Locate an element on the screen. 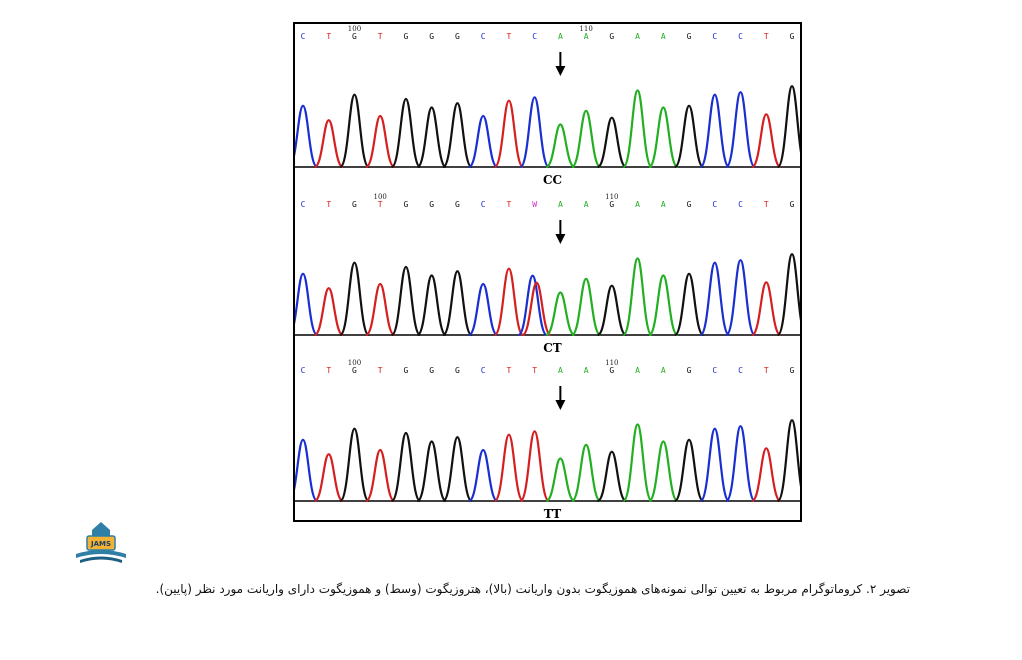 The width and height of the screenshot is (1022, 660). chromatogram-panel-middle: C T G T G G G C T W A A G A A G C C T G 100 110 CT is located at coordinates (547, 274).